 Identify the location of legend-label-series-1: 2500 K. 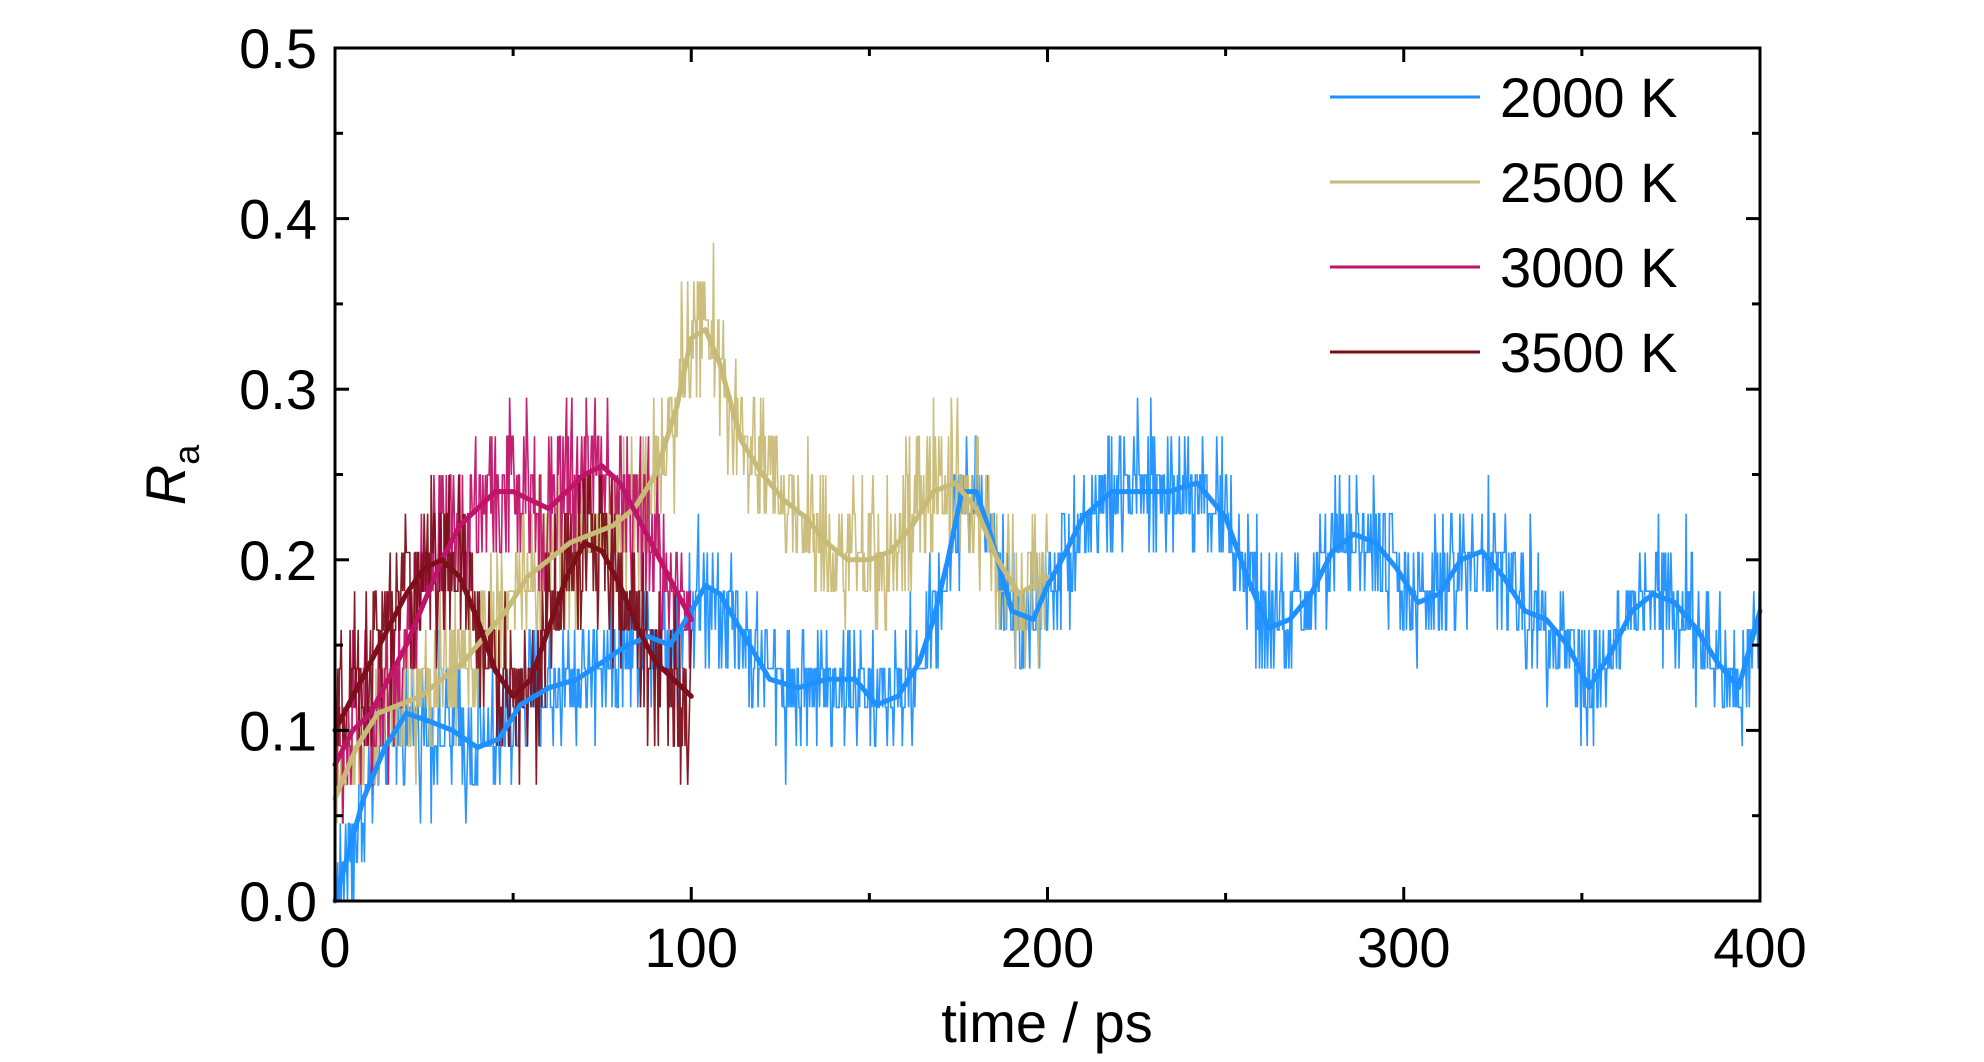
(1589, 182).